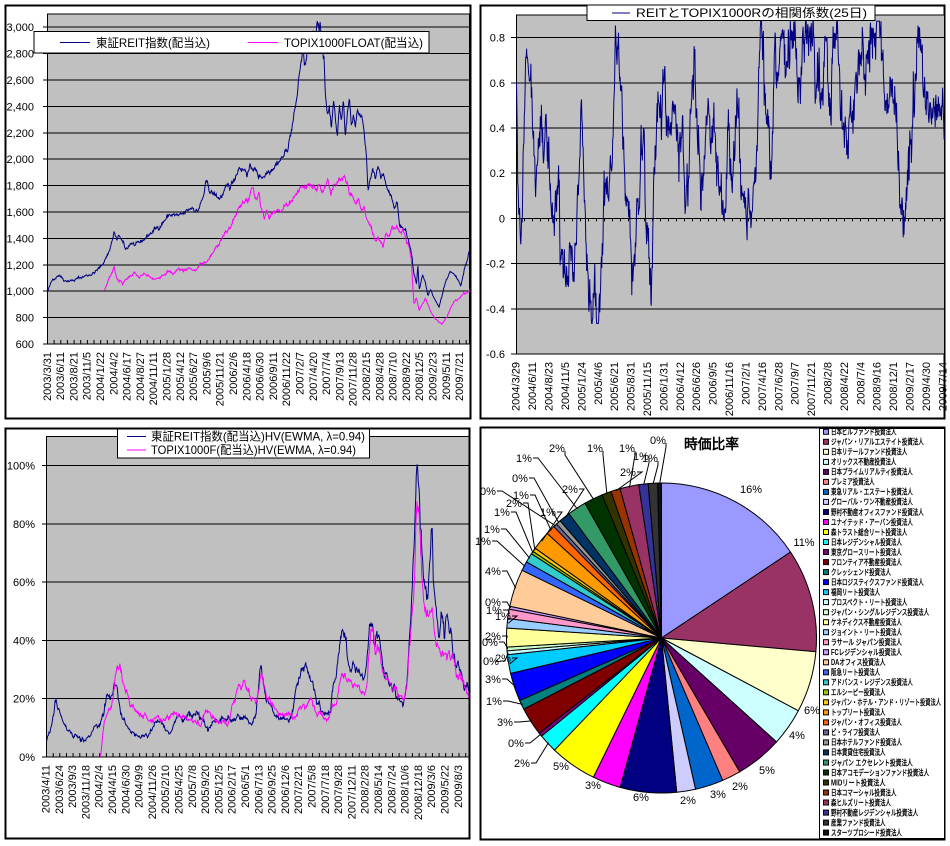 The height and width of the screenshot is (846, 950). Describe the element at coordinates (24, 700) in the screenshot. I see `svg-text: 20%` at that location.